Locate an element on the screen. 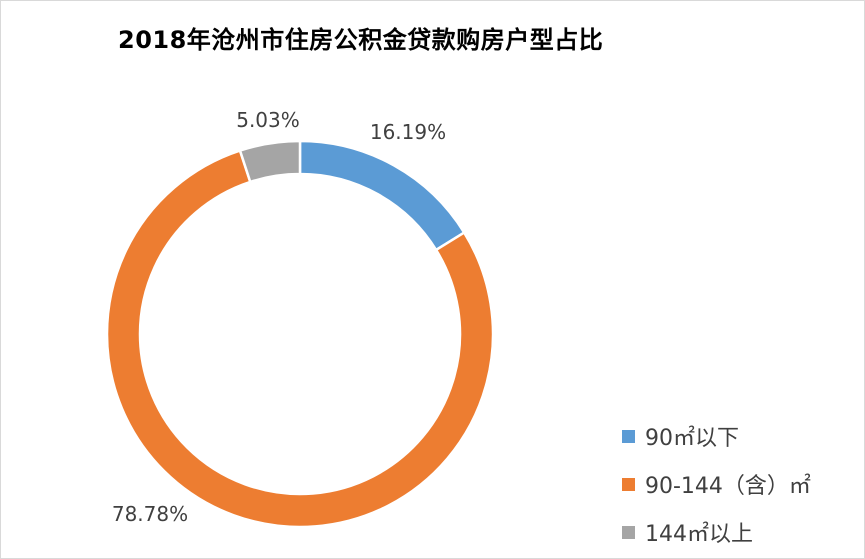  legend-label: 144㎡以上 is located at coordinates (699, 534).